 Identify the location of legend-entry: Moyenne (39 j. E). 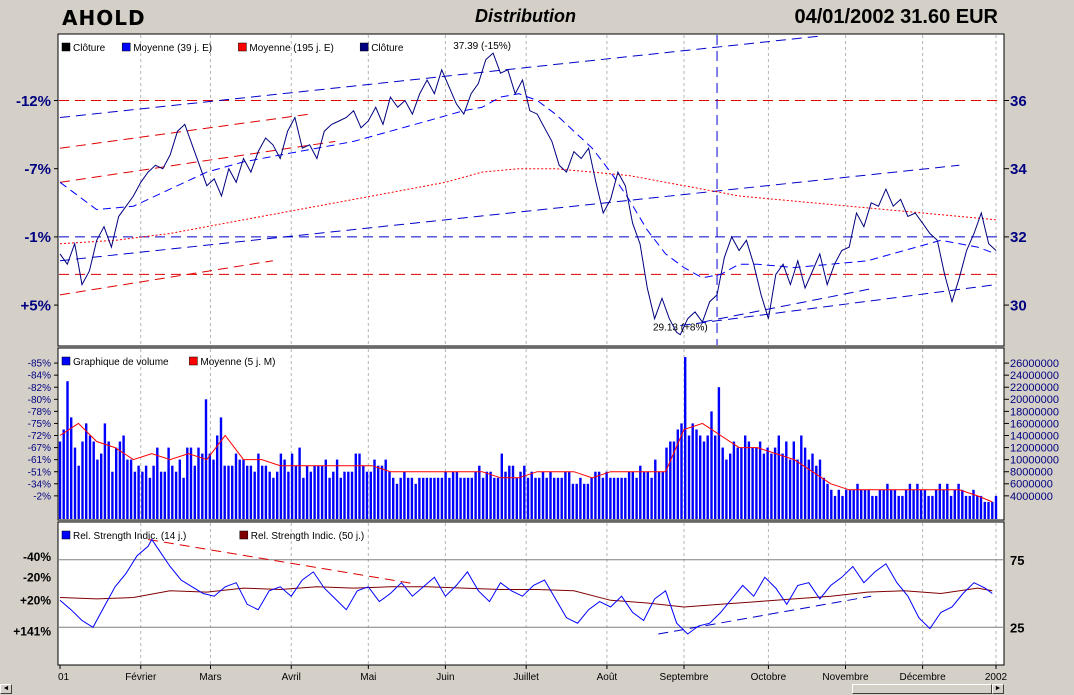
(172, 48).